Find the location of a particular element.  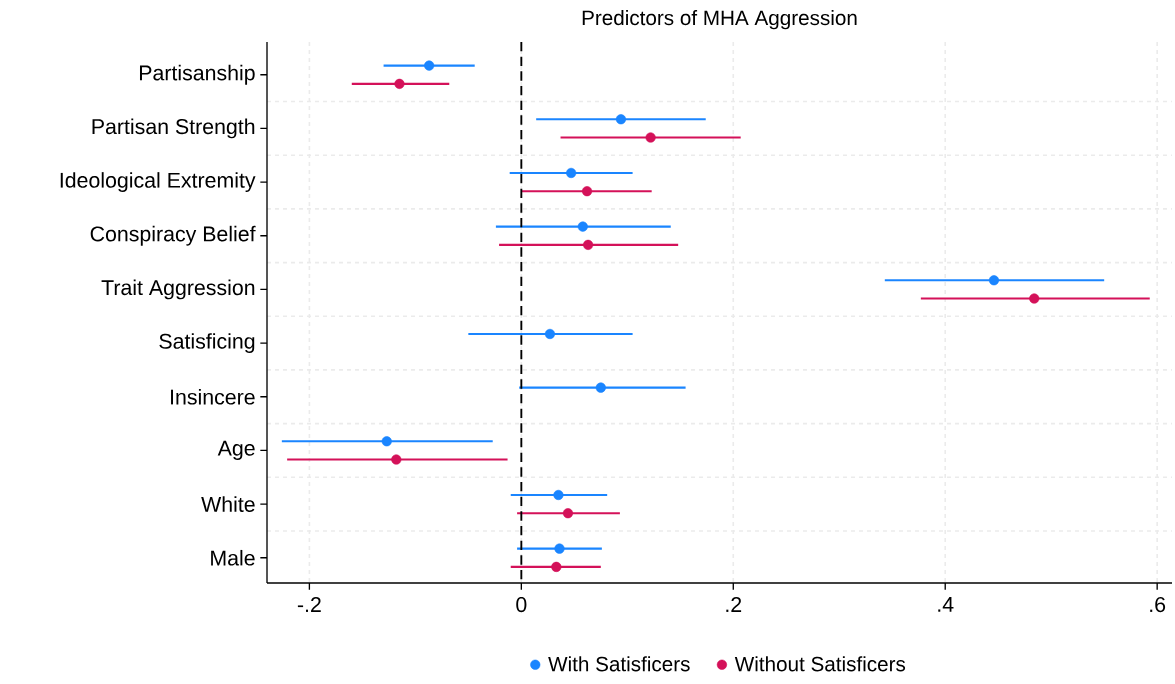

legend-label: Without Satisficers is located at coordinates (820, 664).